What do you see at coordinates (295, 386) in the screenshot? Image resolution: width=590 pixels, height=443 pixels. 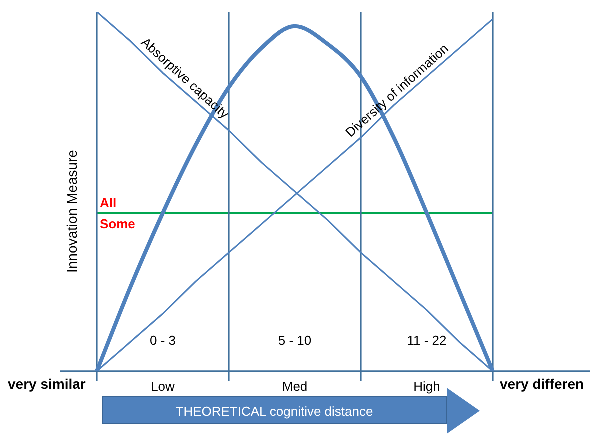 I see `x-tick-label: Med` at bounding box center [295, 386].